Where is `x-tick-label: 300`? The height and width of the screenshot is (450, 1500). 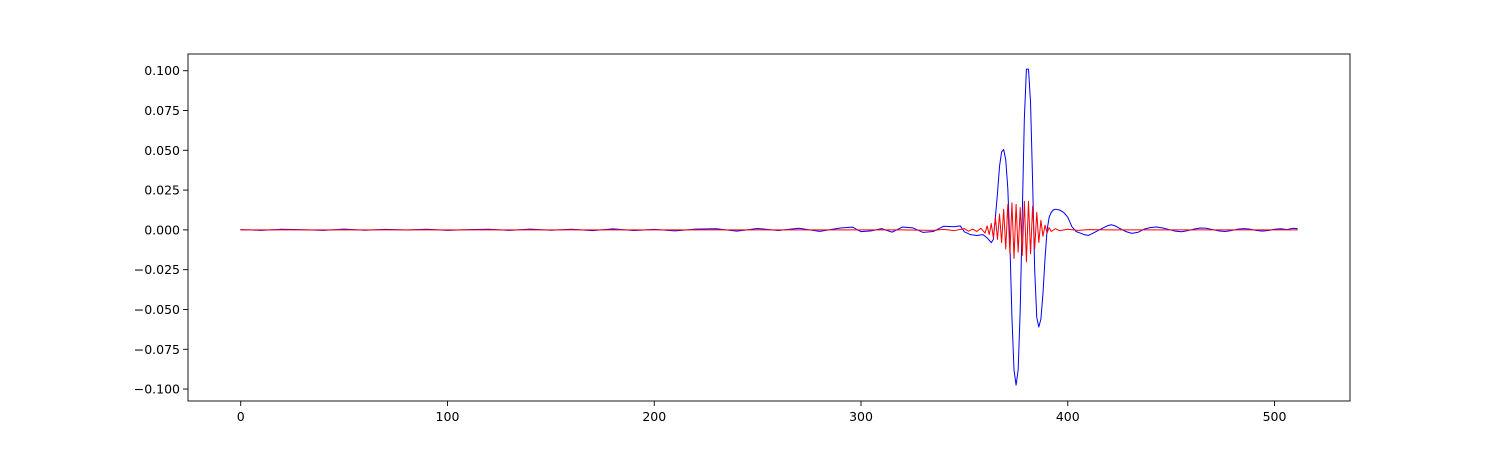 x-tick-label: 300 is located at coordinates (861, 416).